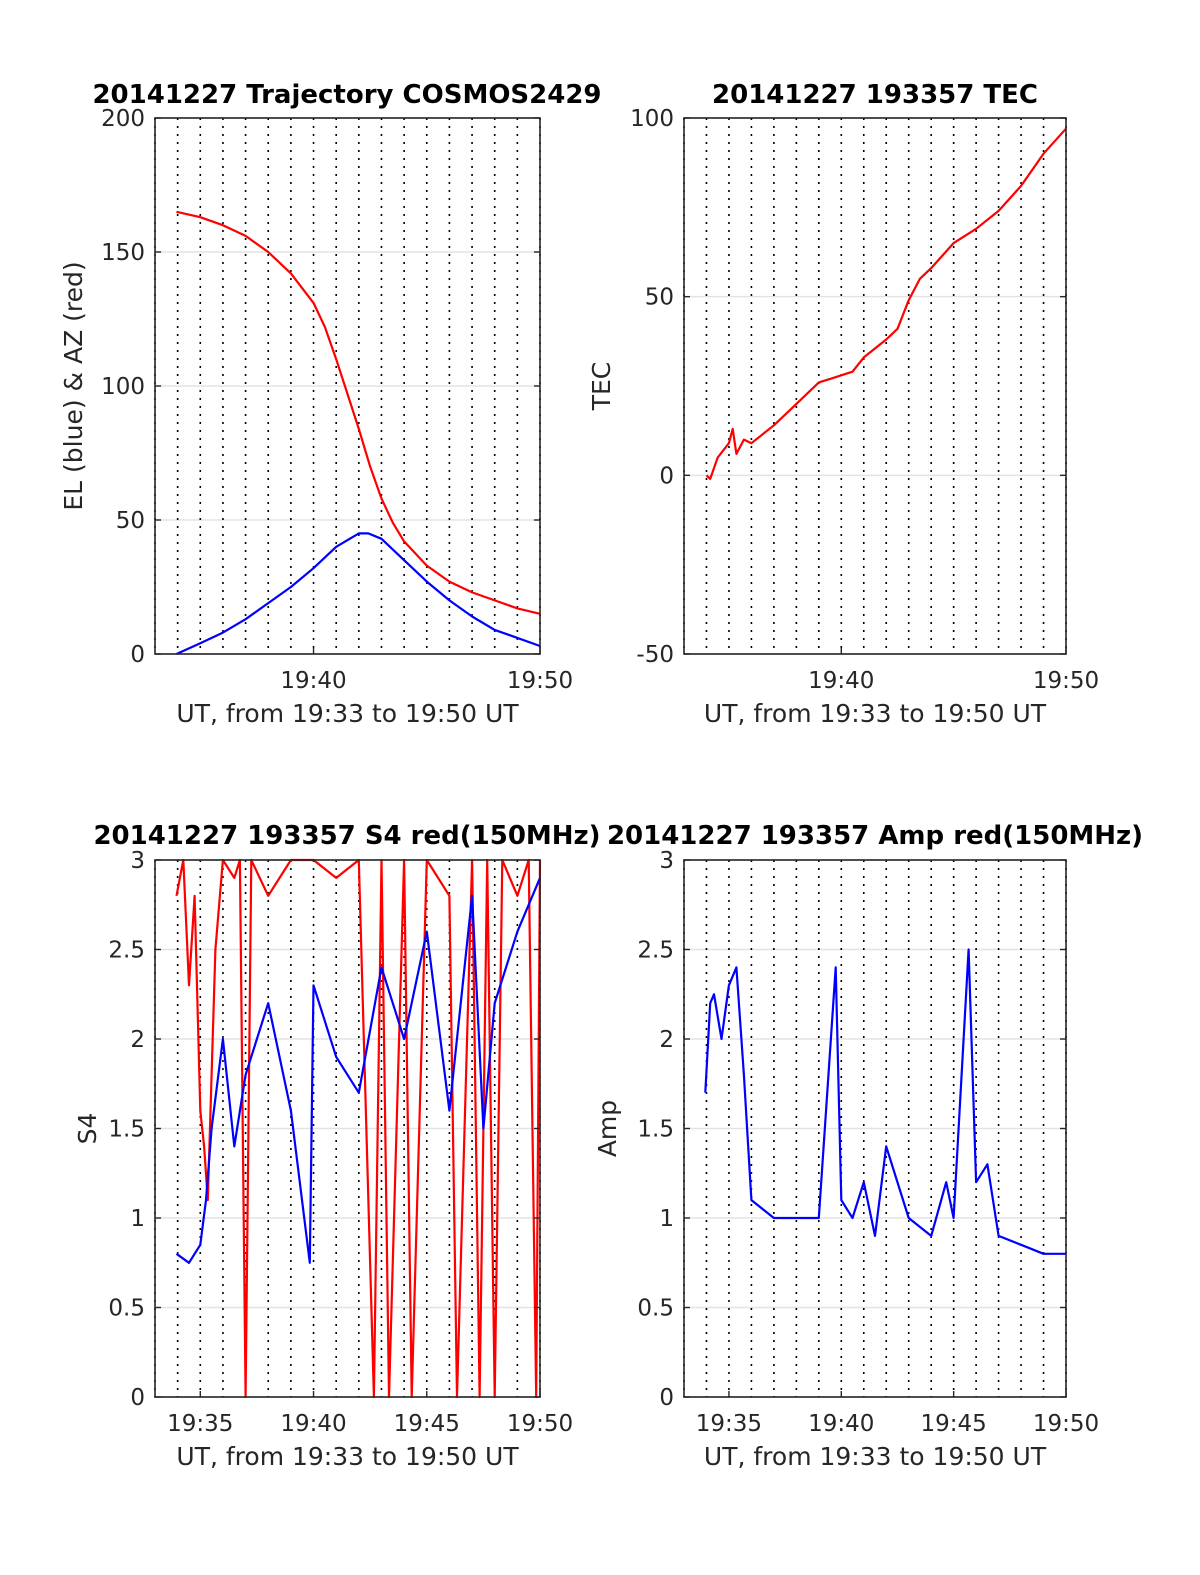 This screenshot has width=1200, height=1575. Describe the element at coordinates (87, 1129) in the screenshot. I see `s4-ylabel: S4` at that location.